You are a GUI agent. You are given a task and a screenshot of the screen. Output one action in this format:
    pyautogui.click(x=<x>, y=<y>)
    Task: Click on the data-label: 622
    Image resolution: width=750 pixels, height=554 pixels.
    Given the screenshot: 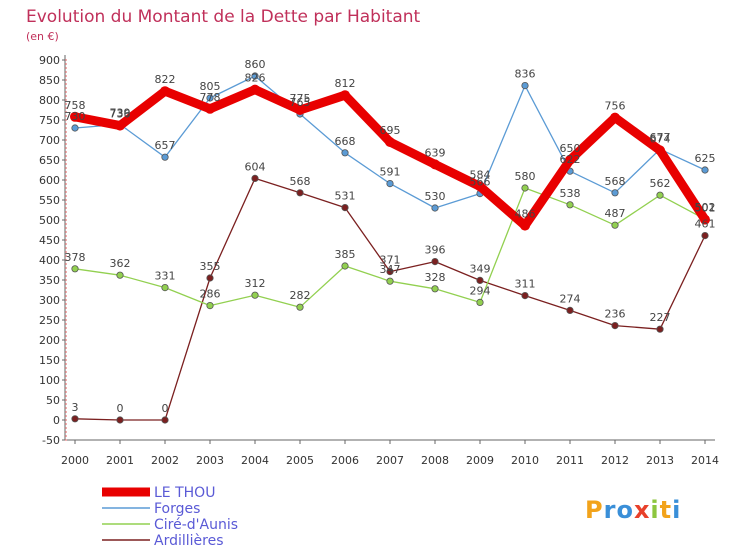 What is the action you would take?
    pyautogui.click(x=570, y=159)
    